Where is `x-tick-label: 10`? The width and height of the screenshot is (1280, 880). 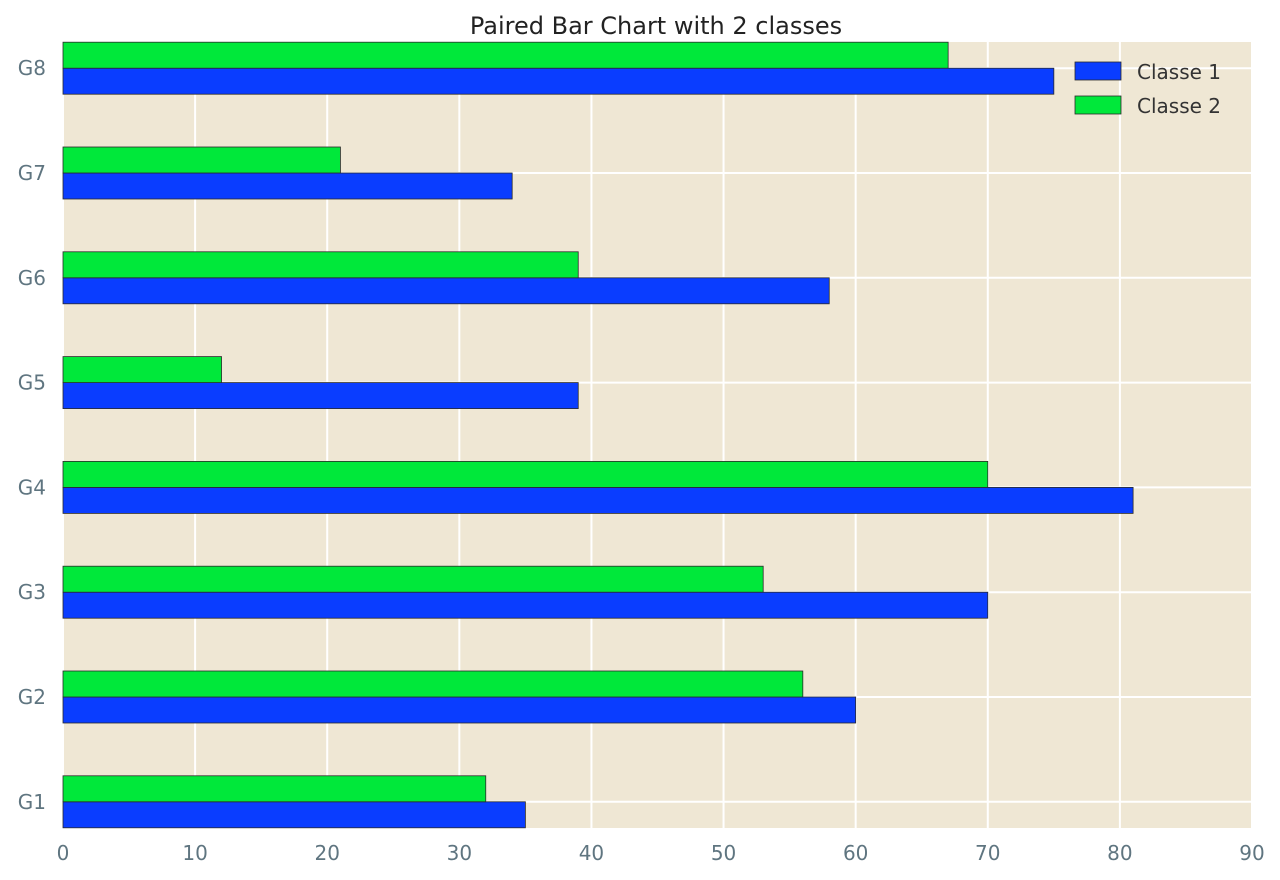 x-tick-label: 10 is located at coordinates (194, 853).